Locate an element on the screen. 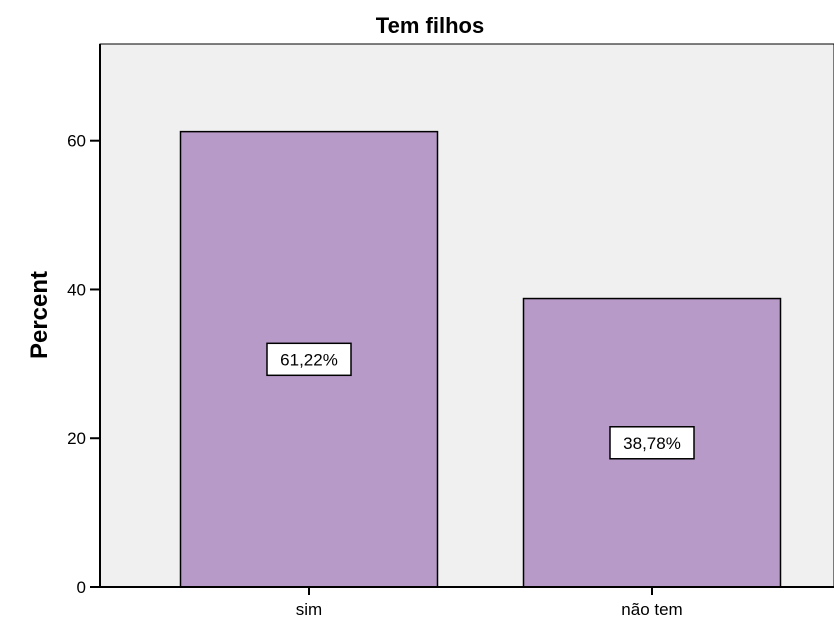  data-labels-layer: 61,22% 38,78% is located at coordinates (480, 401).